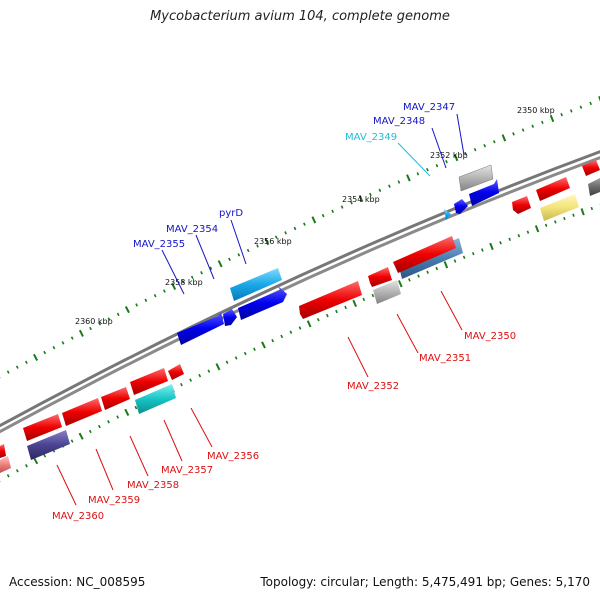 This screenshot has width=600, height=600. What do you see at coordinates (594, 187) in the screenshot?
I see `feature-far-right-grey` at bounding box center [594, 187].